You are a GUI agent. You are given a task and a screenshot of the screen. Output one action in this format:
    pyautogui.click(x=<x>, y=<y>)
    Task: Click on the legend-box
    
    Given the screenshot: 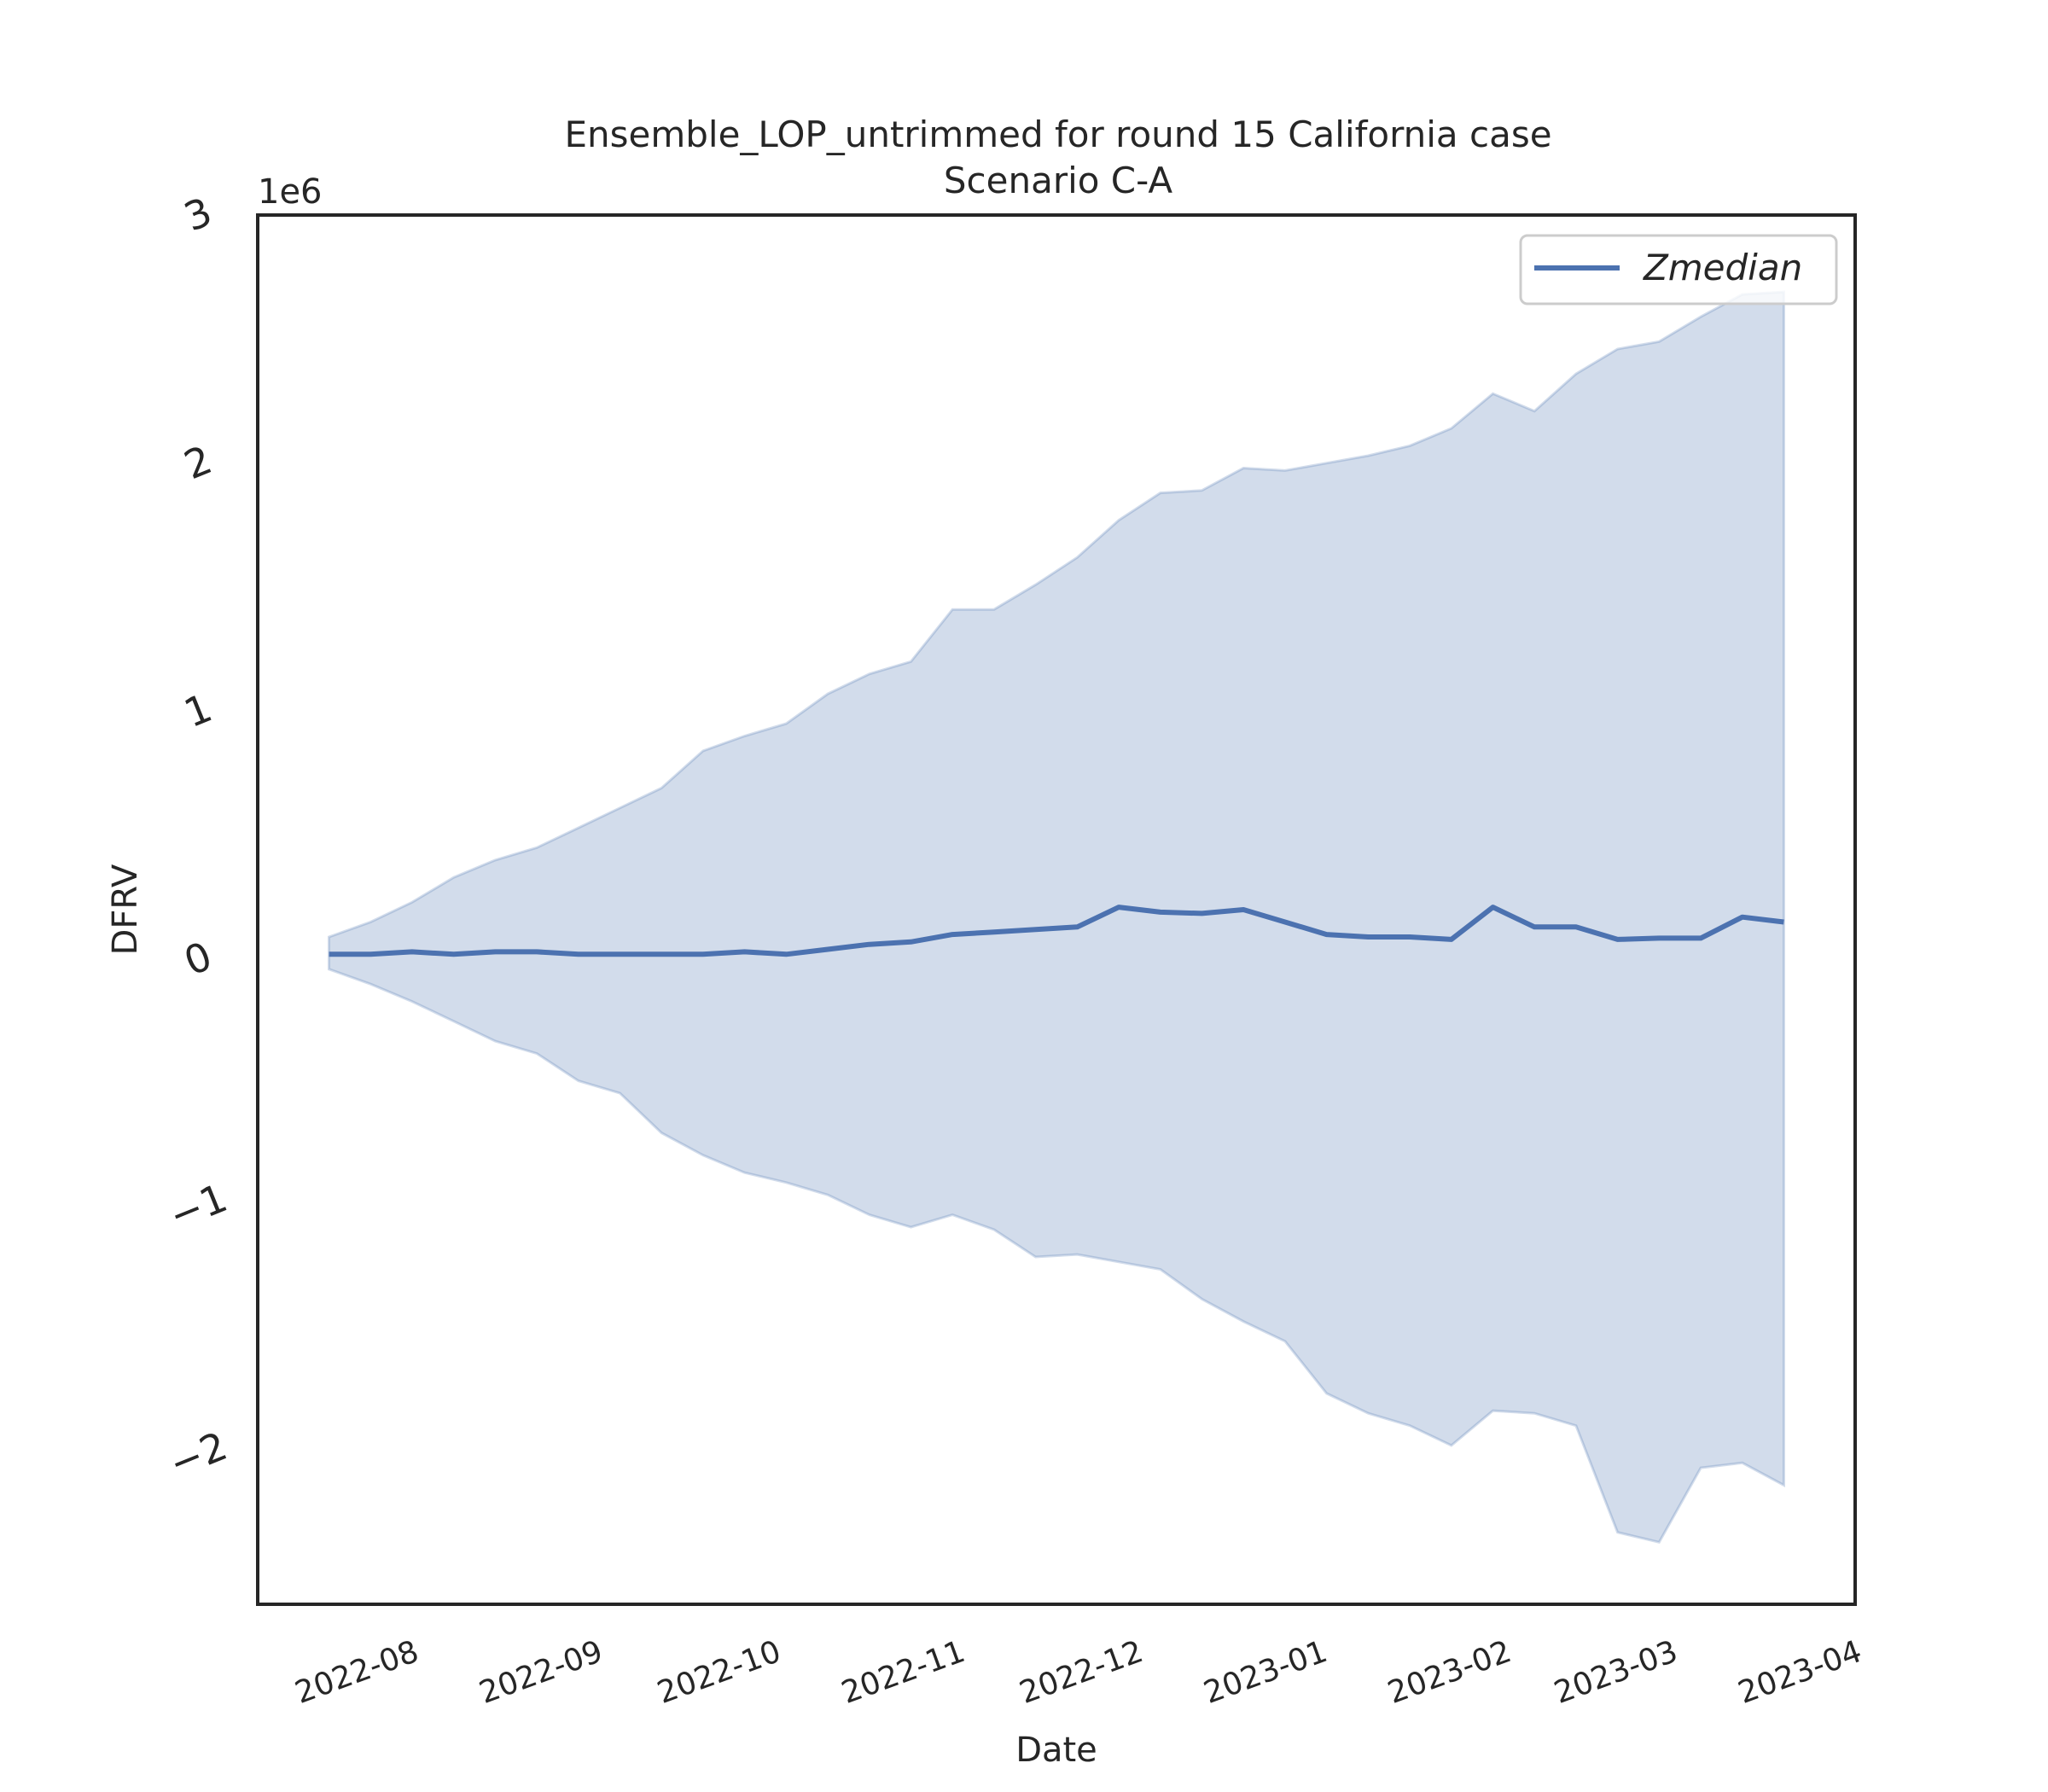 What is the action you would take?
    pyautogui.click(x=1678, y=269)
    